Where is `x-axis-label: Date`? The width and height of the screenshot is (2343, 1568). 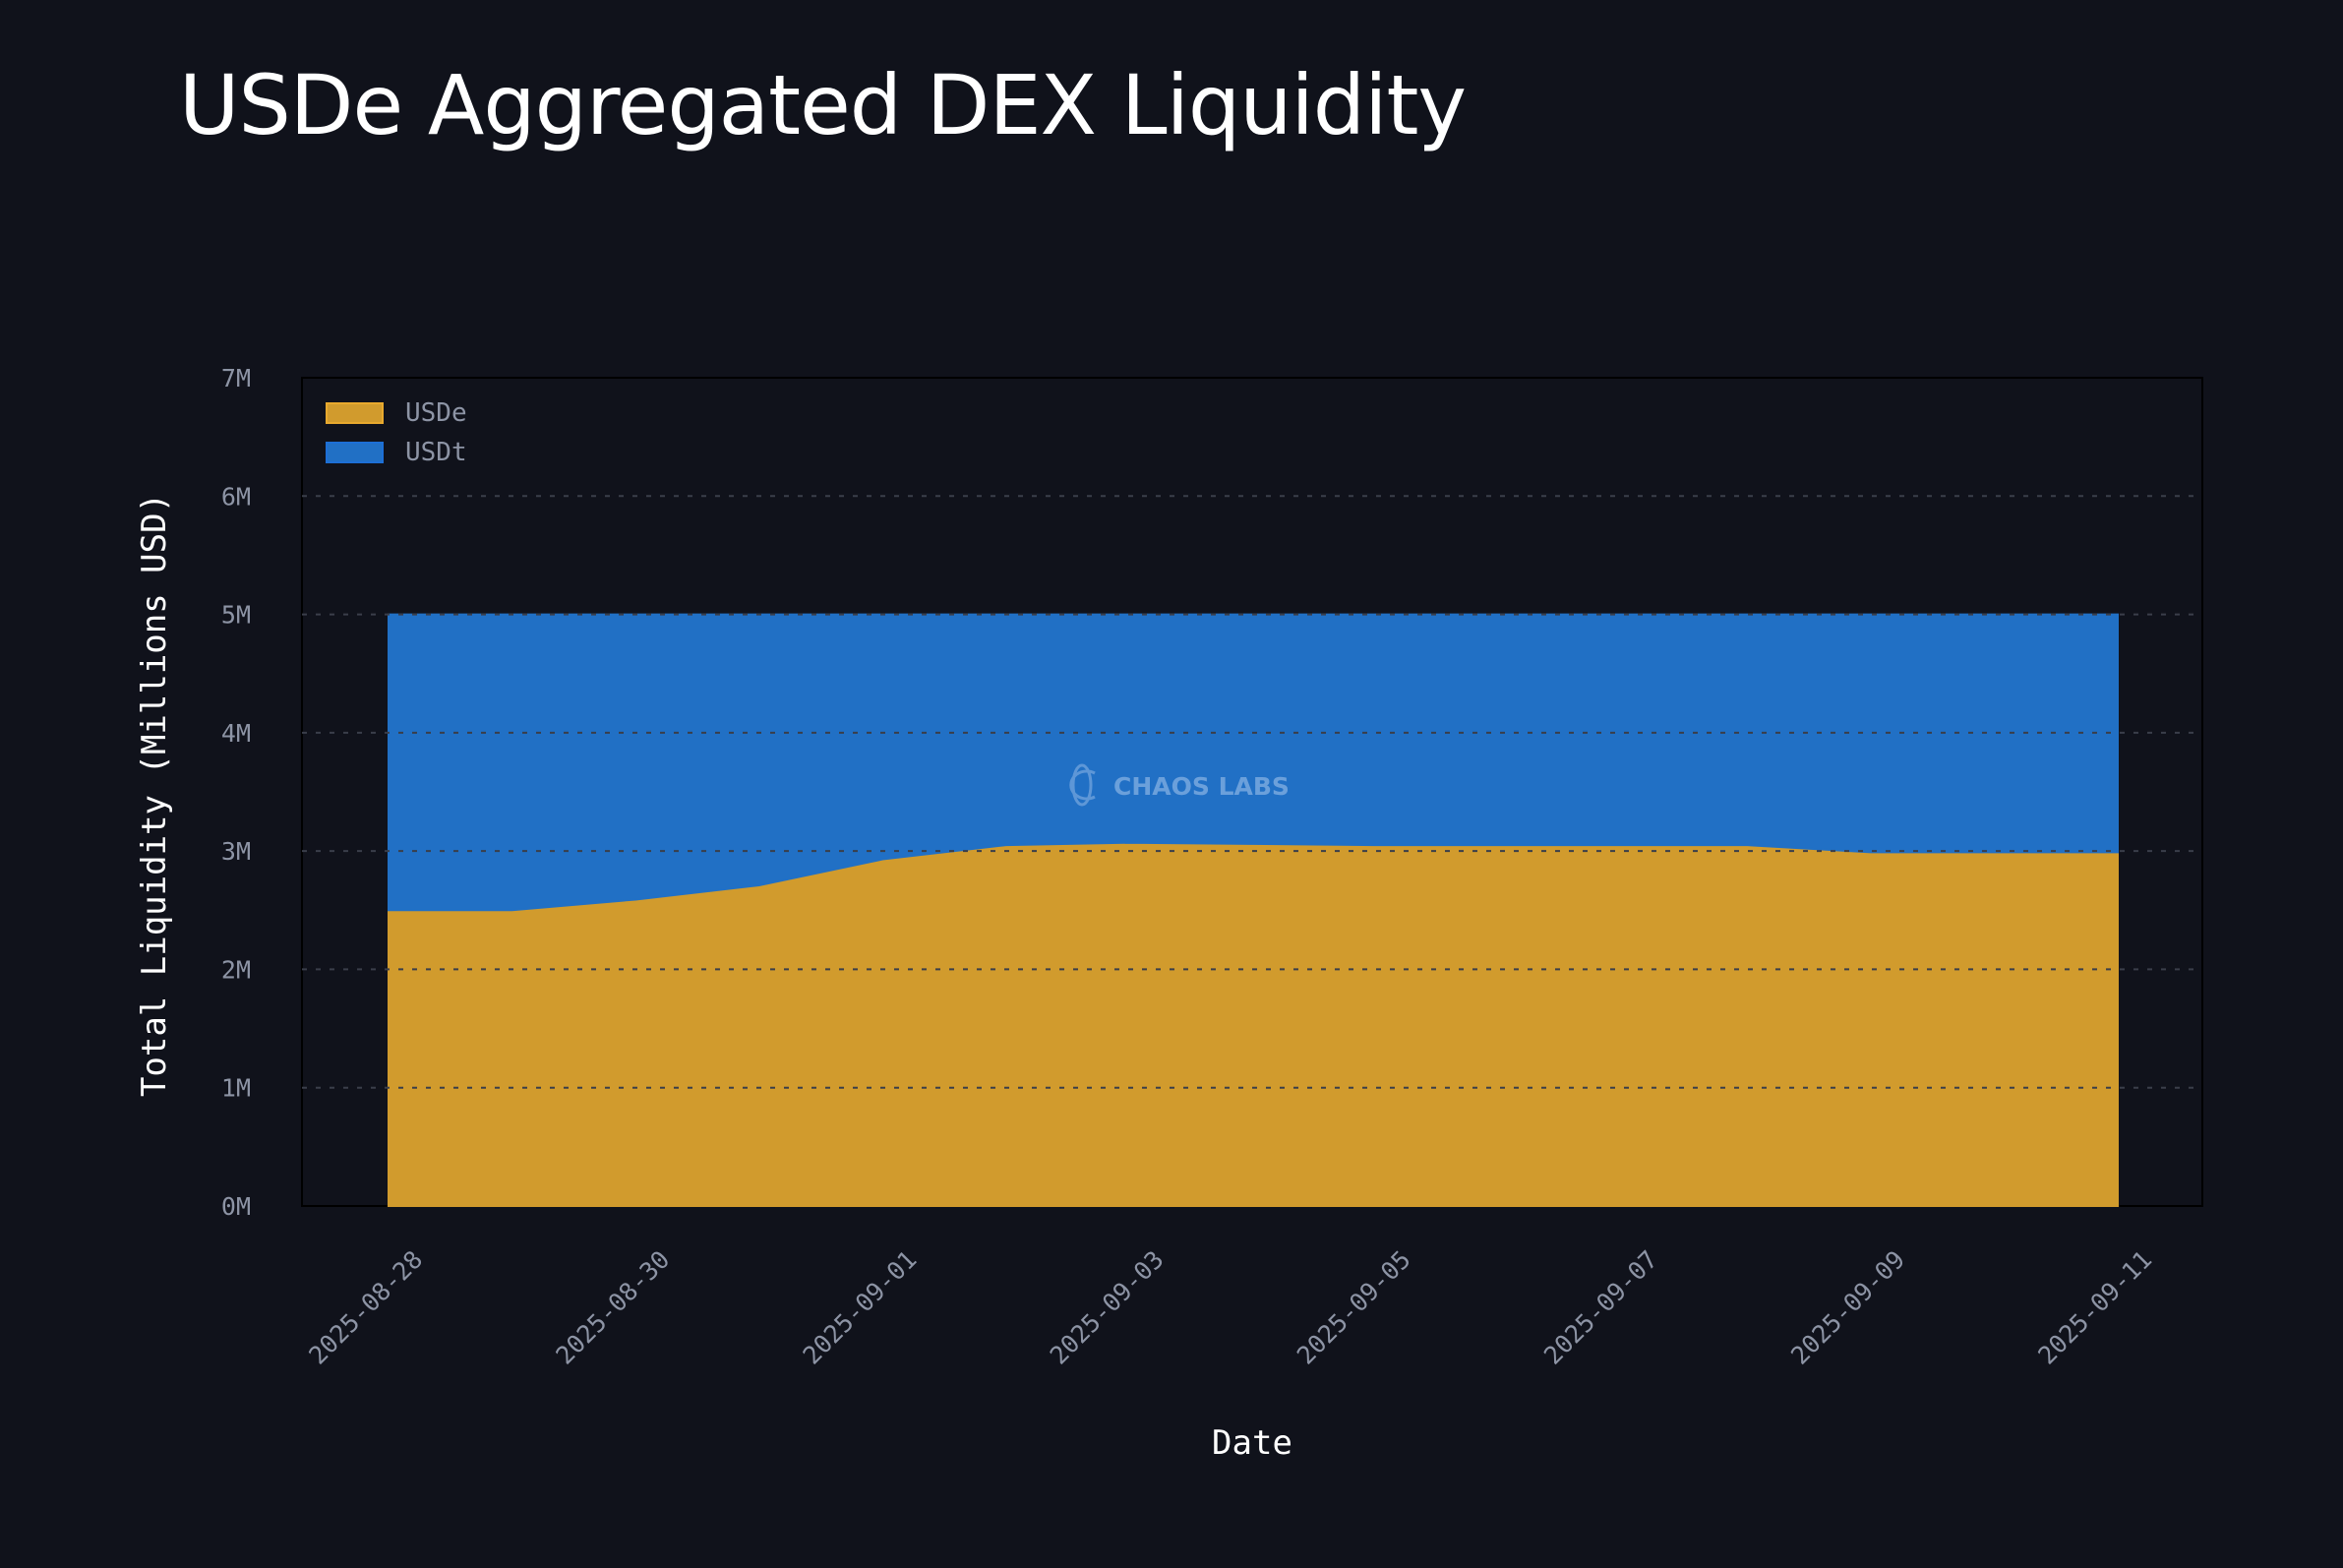
x-axis-label: Date is located at coordinates (1252, 1443).